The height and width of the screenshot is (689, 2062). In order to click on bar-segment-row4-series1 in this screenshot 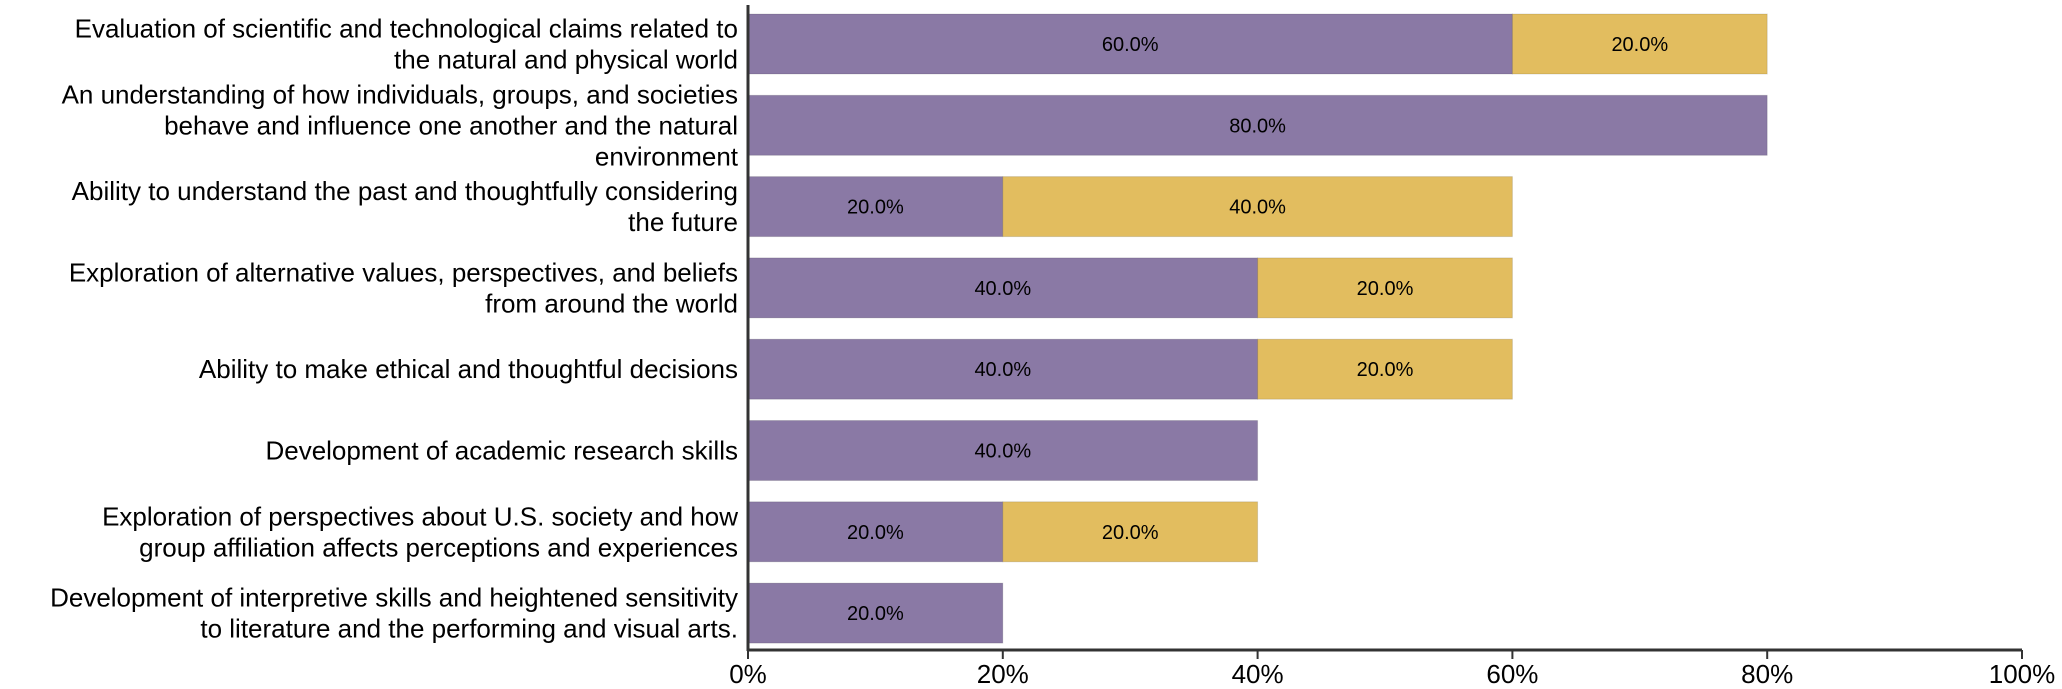, I will do `click(1003, 288)`.